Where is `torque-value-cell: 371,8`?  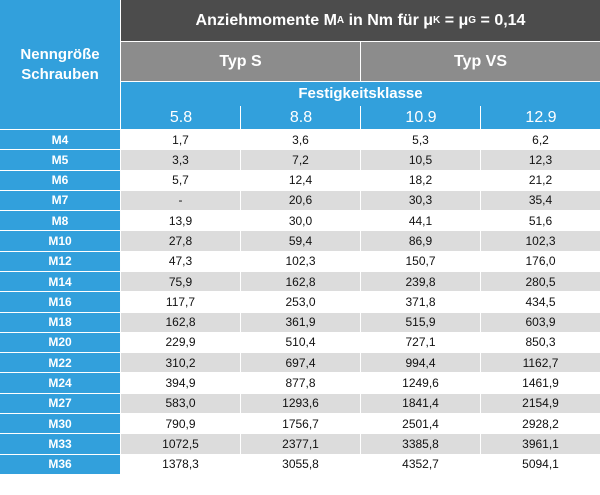
torque-value-cell: 371,8 is located at coordinates (420, 302).